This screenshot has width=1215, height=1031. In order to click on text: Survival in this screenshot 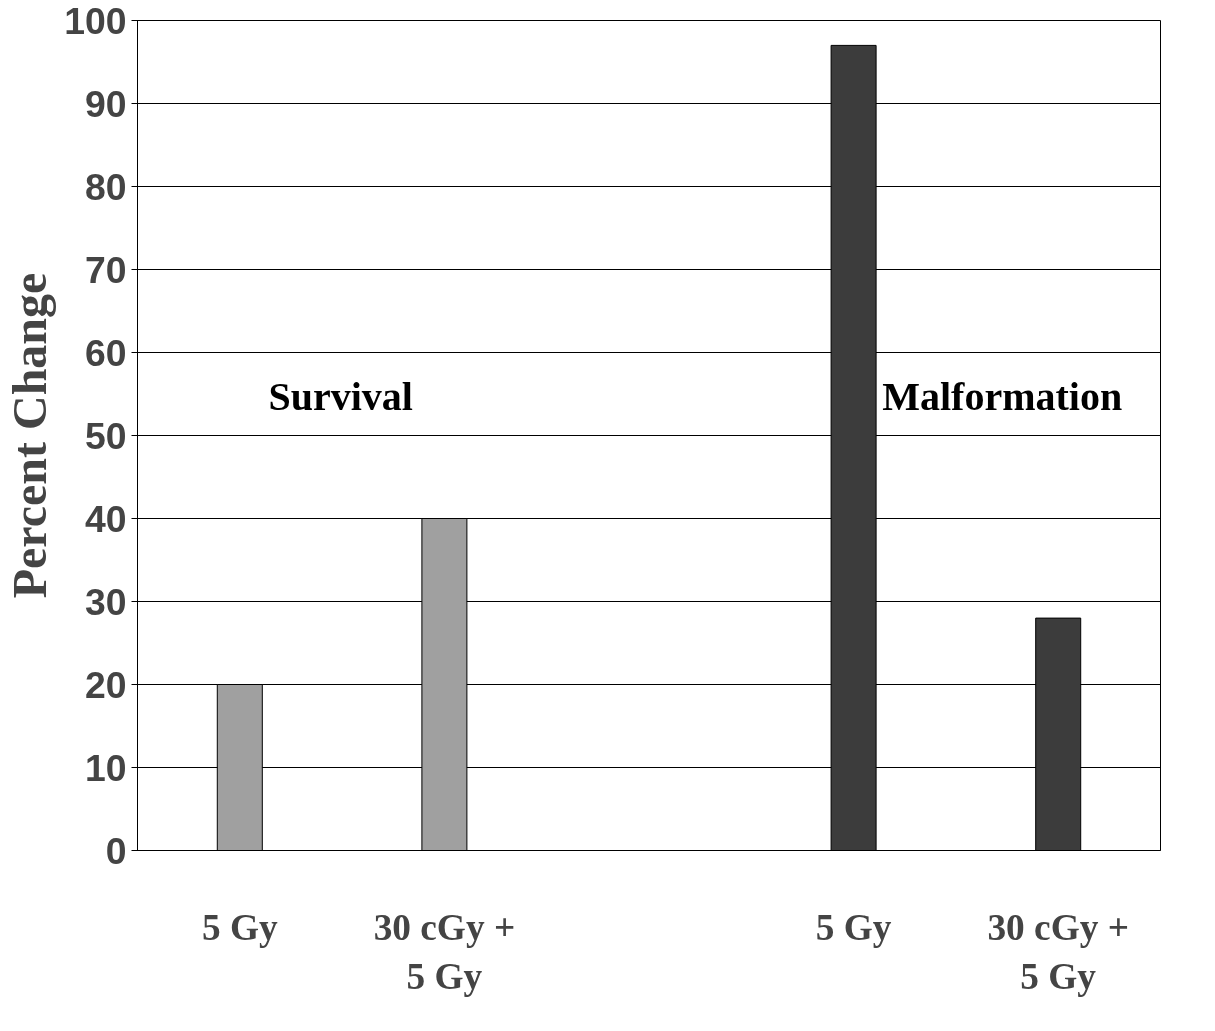, I will do `click(340, 396)`.